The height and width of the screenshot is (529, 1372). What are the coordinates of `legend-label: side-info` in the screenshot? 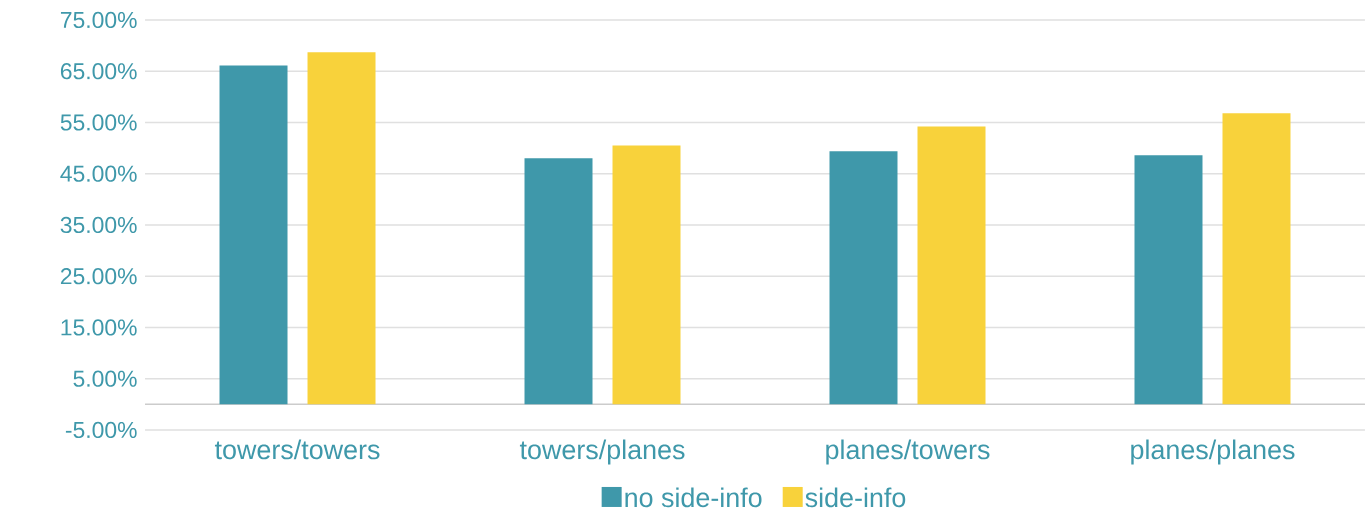 It's located at (855, 497).